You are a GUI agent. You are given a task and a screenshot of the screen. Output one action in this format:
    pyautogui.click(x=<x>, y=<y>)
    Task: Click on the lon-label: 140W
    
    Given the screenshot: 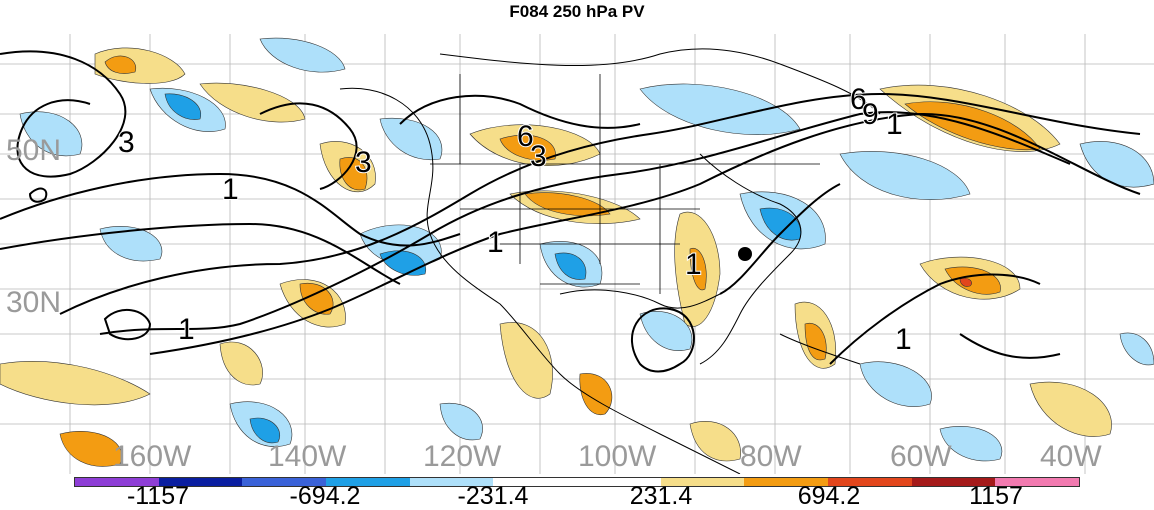 What is the action you would take?
    pyautogui.click(x=307, y=456)
    